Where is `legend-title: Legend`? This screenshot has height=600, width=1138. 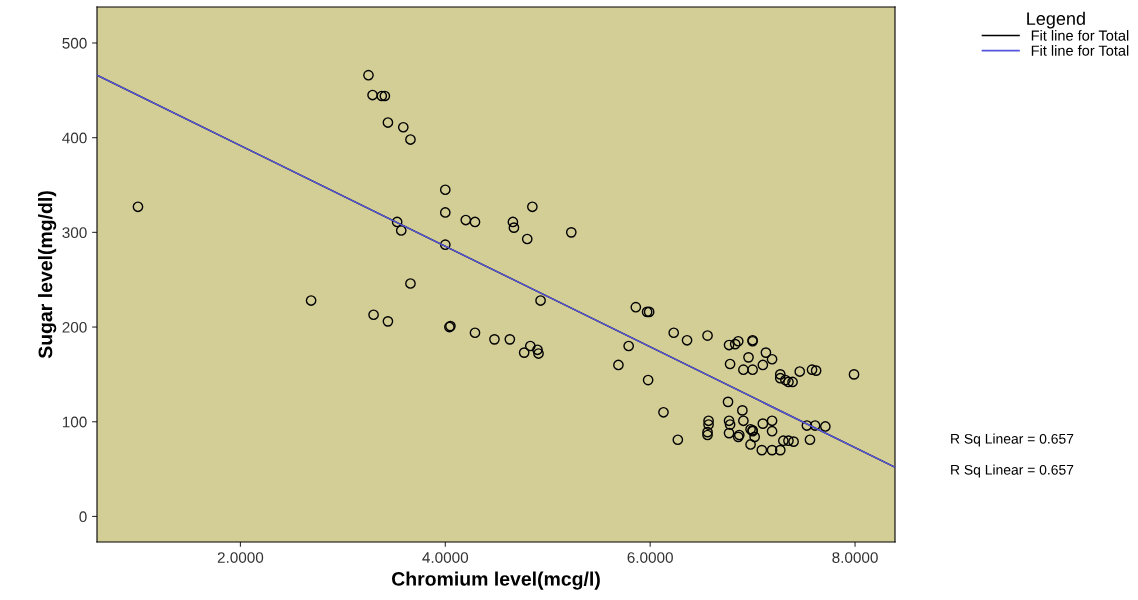
legend-title: Legend is located at coordinates (1056, 20).